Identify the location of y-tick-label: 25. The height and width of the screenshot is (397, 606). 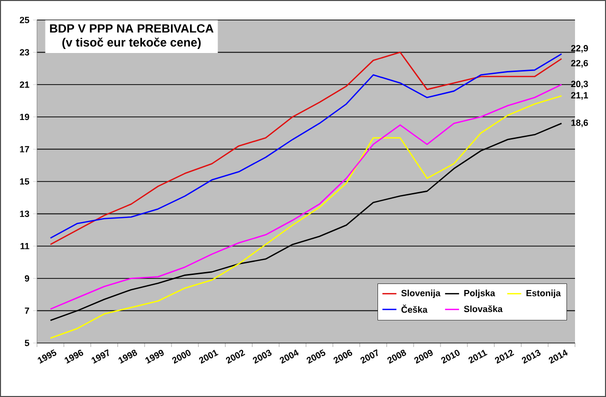
(25, 20).